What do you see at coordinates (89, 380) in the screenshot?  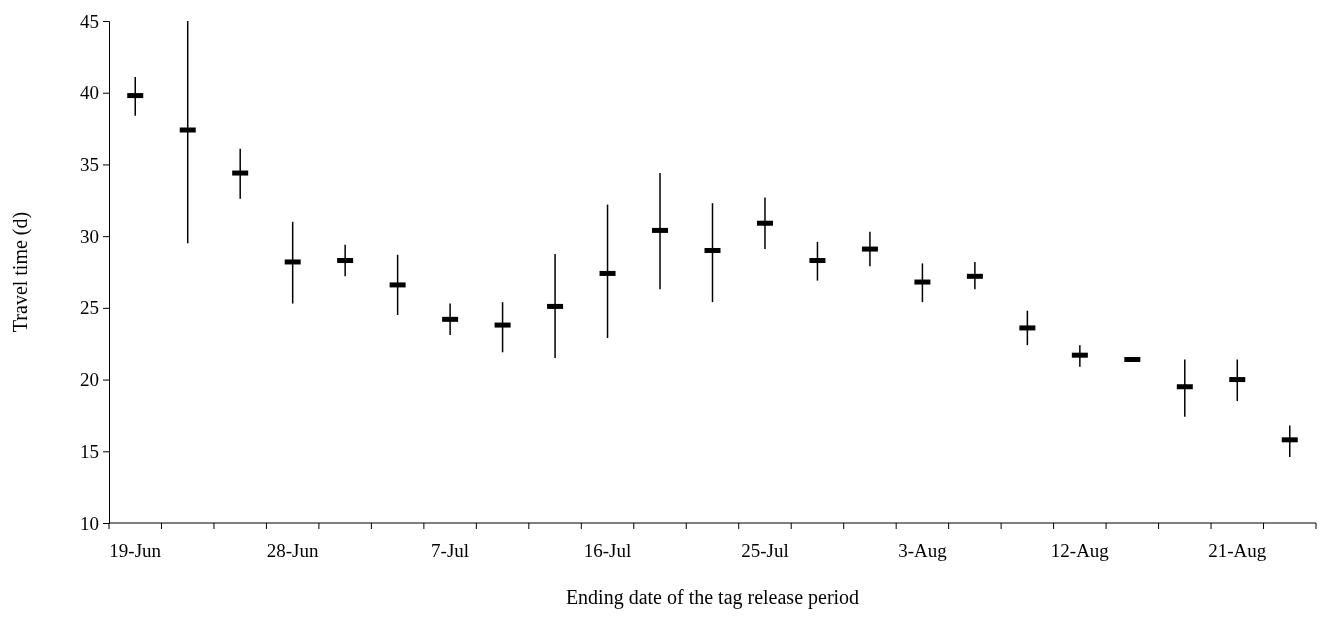 I see `y-tick-label: 20` at bounding box center [89, 380].